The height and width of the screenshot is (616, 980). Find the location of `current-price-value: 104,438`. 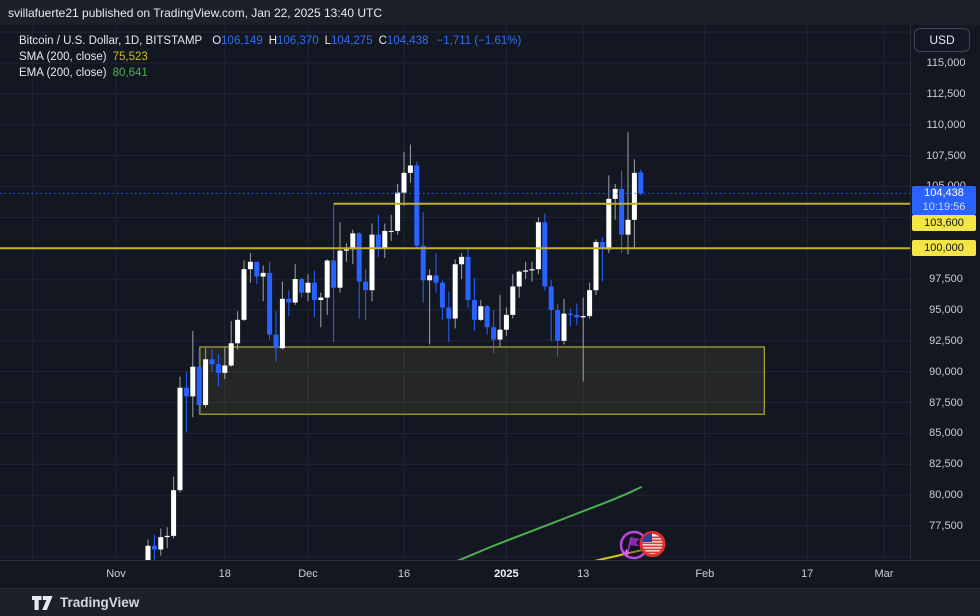

current-price-value: 104,438 is located at coordinates (944, 193).